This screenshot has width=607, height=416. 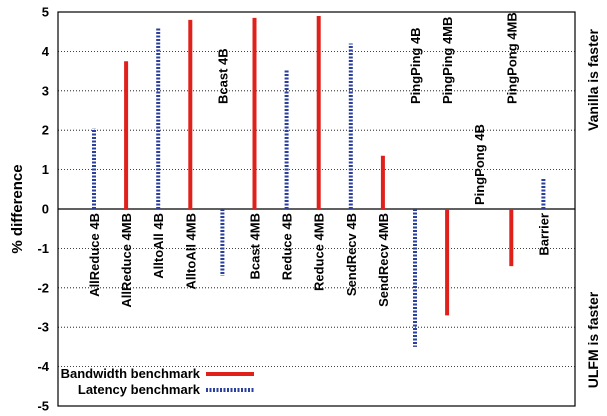 What do you see at coordinates (593, 339) in the screenshot?
I see `right-bottom-label: ULFM is faster` at bounding box center [593, 339].